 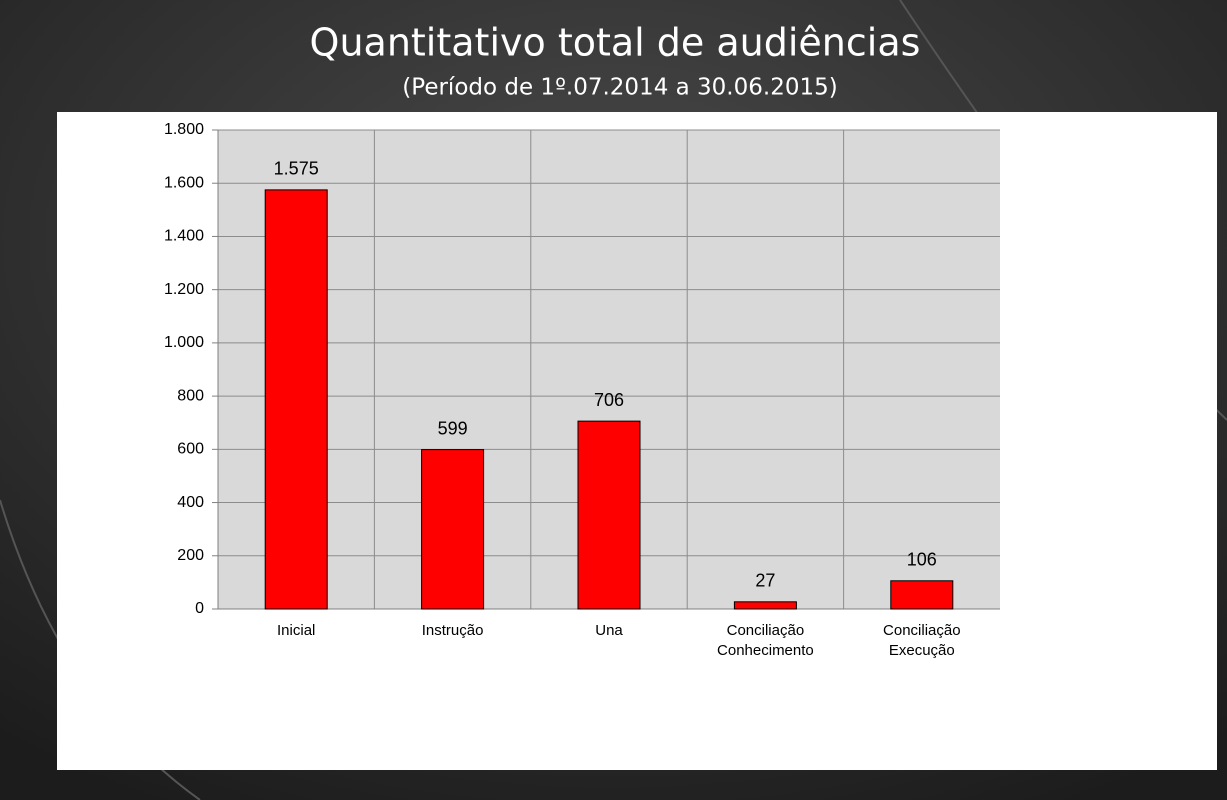 I want to click on y-tick-label: 800, so click(x=190, y=395).